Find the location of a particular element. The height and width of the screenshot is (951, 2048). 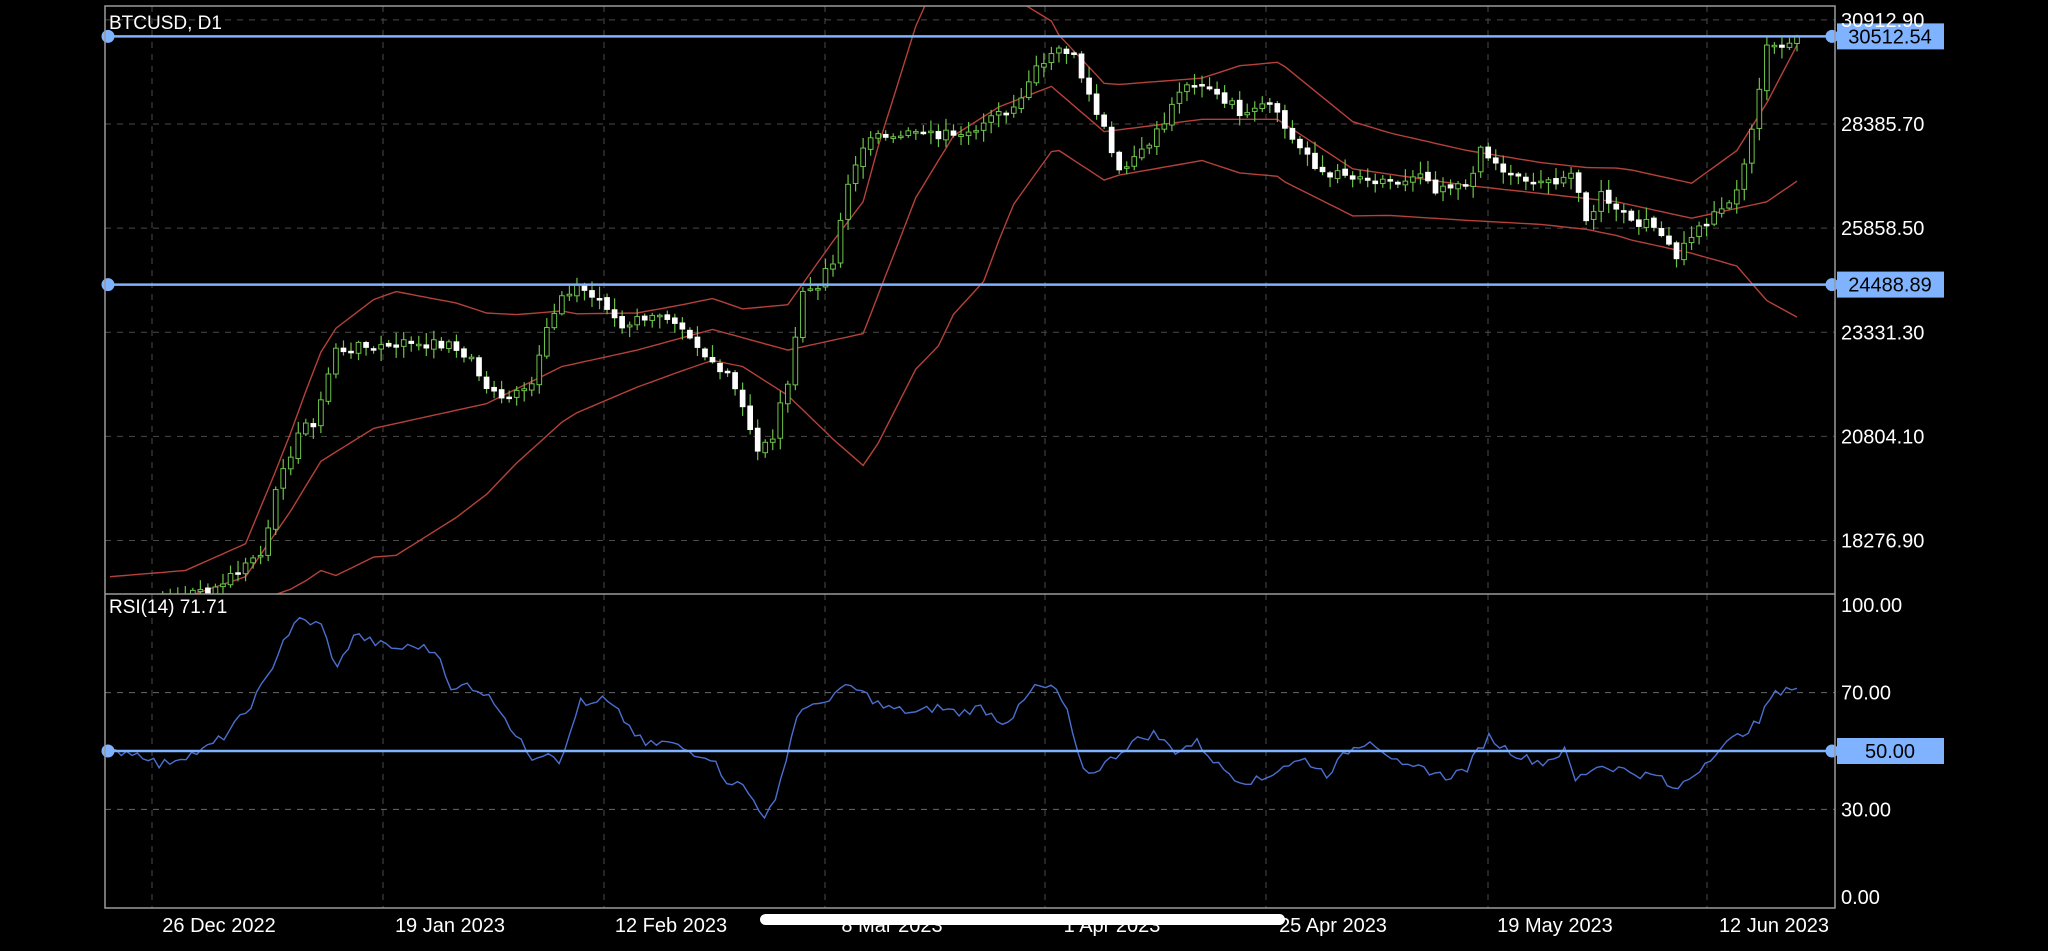

price-axis-label: 20804.10 is located at coordinates (1882, 437).